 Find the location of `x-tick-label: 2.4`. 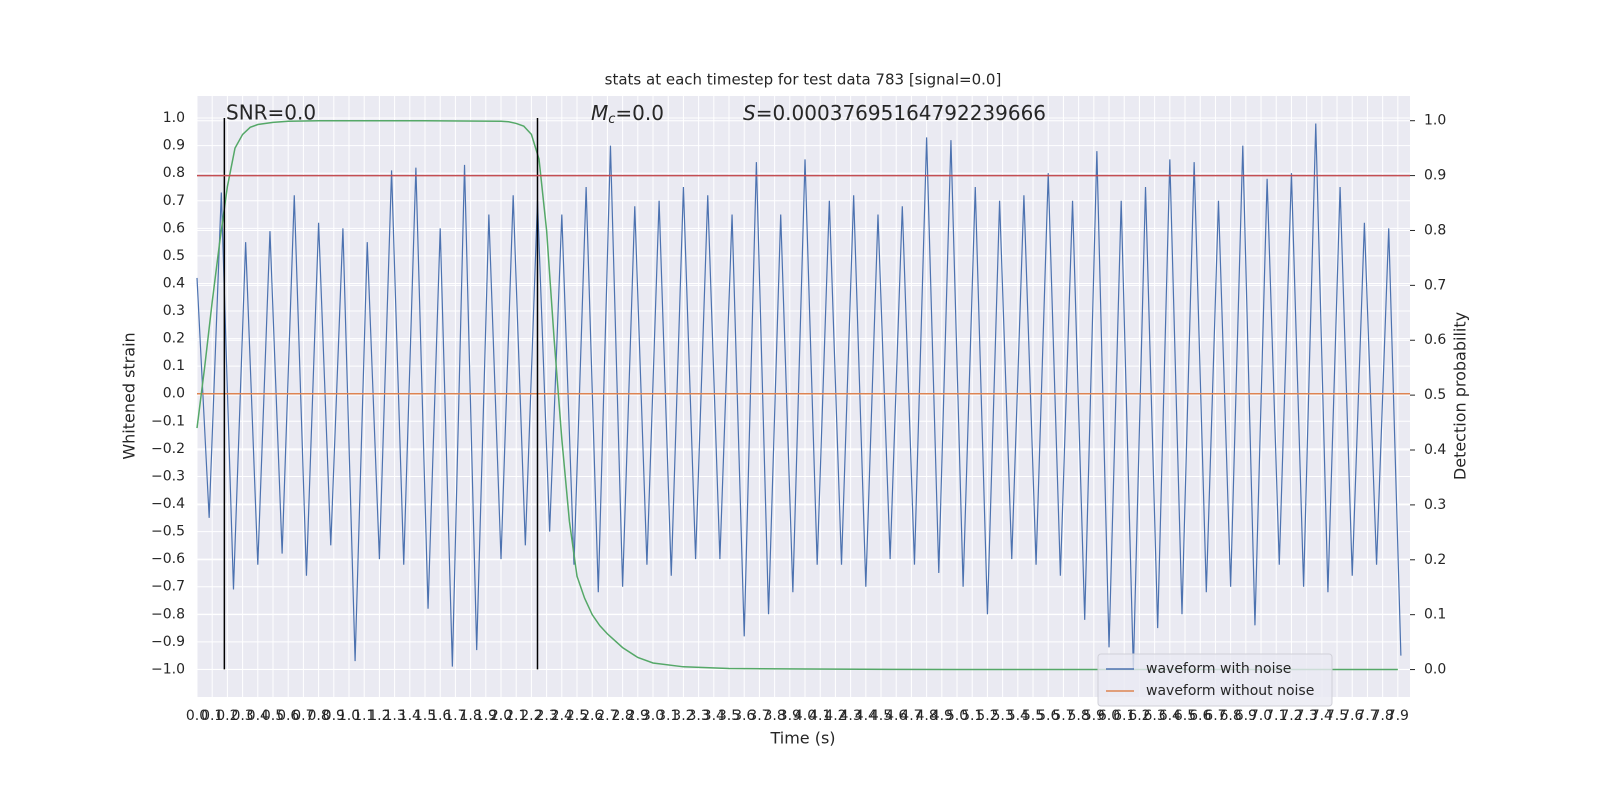

x-tick-label: 2.4 is located at coordinates (562, 716).